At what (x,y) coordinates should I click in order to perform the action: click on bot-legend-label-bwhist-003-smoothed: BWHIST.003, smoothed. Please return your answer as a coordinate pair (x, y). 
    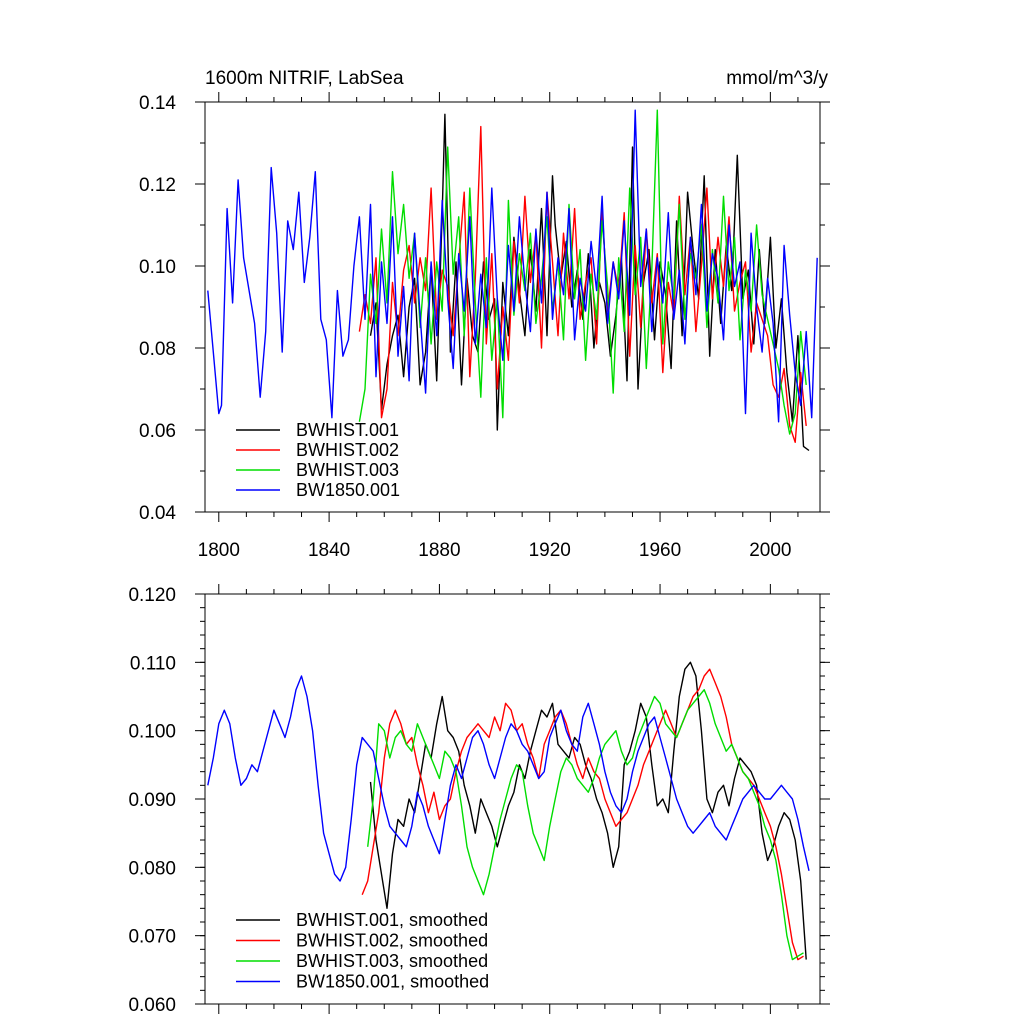
    Looking at the image, I should click on (392, 961).